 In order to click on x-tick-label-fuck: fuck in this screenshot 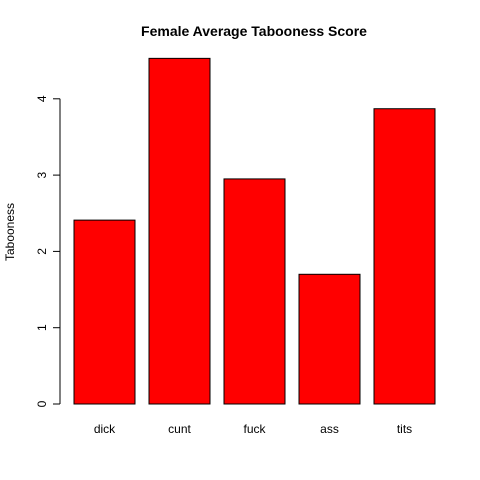, I will do `click(254, 429)`.